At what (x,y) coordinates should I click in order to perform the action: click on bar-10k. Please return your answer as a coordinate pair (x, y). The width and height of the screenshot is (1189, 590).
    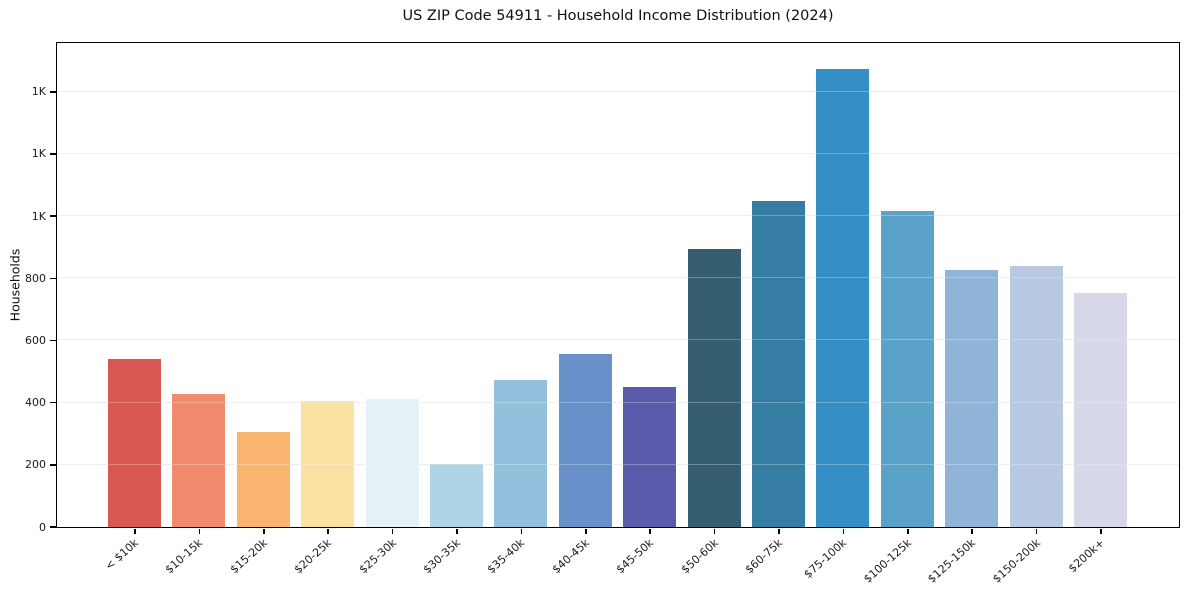
    Looking at the image, I should click on (134, 442).